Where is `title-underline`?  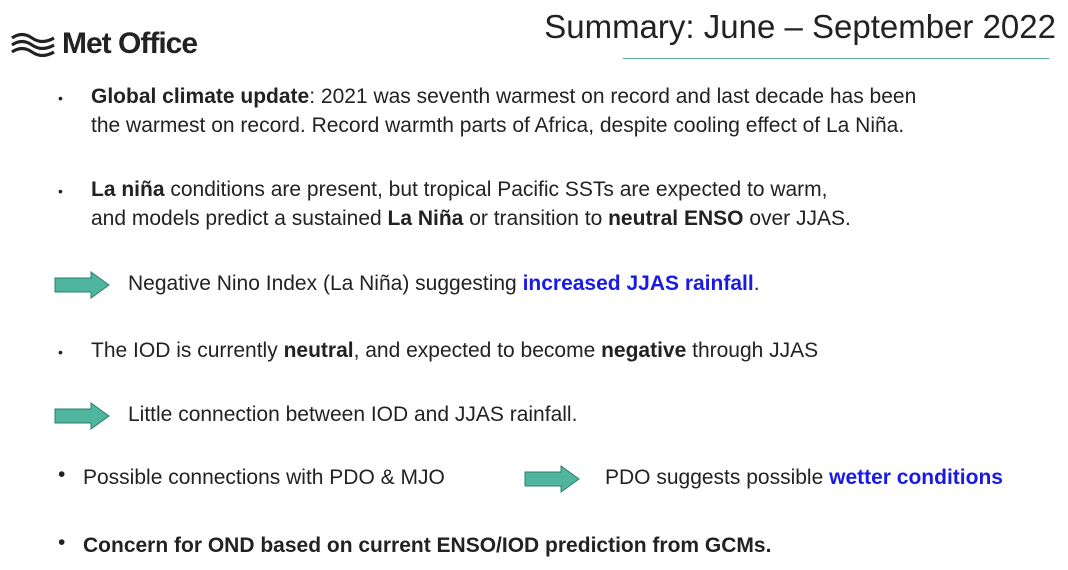 title-underline is located at coordinates (836, 58).